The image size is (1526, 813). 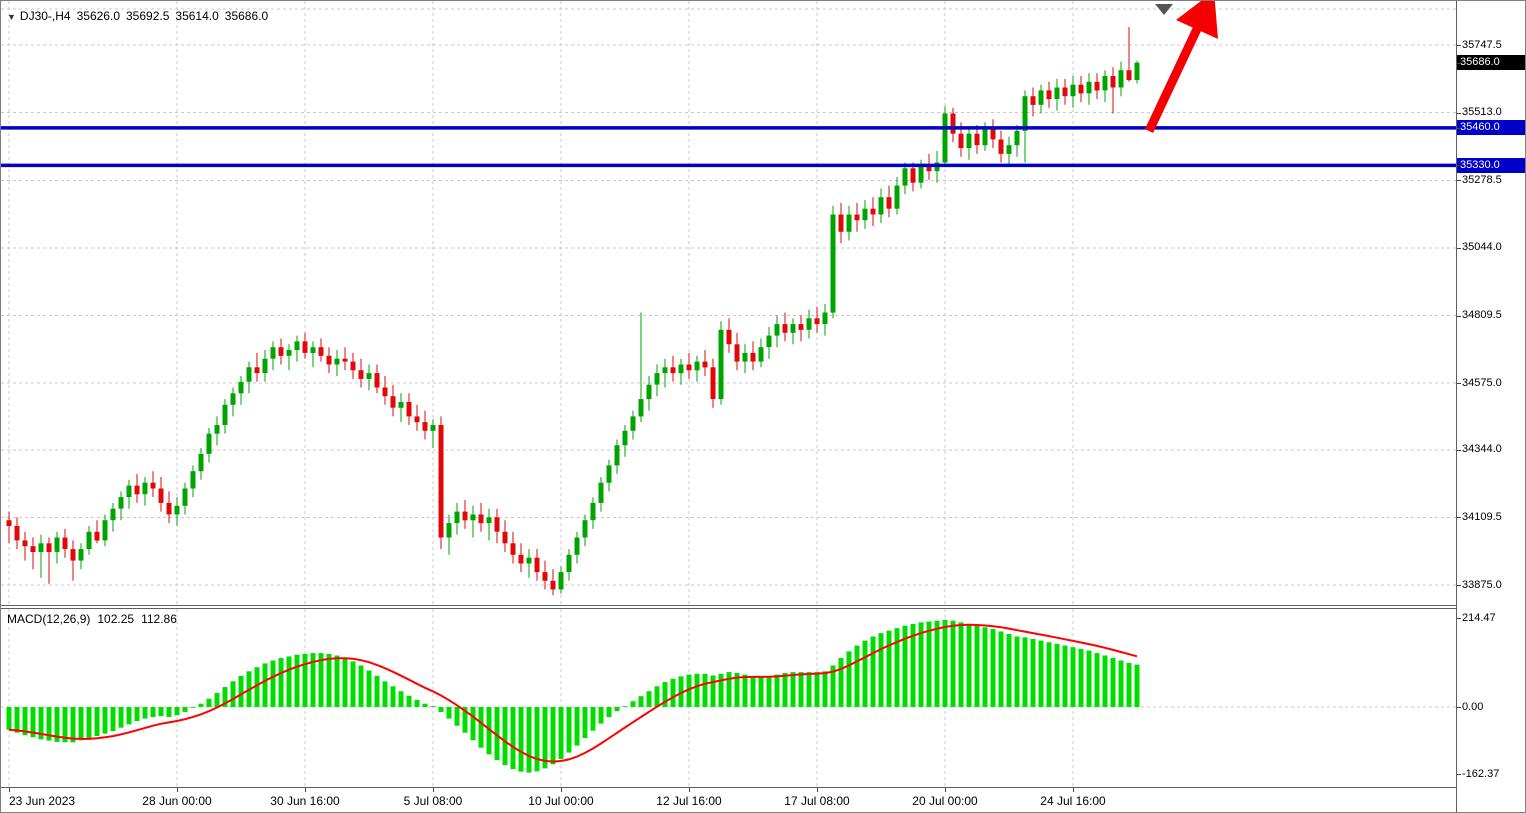 What do you see at coordinates (1482, 382) in the screenshot?
I see `price-axis-label: 34575.0` at bounding box center [1482, 382].